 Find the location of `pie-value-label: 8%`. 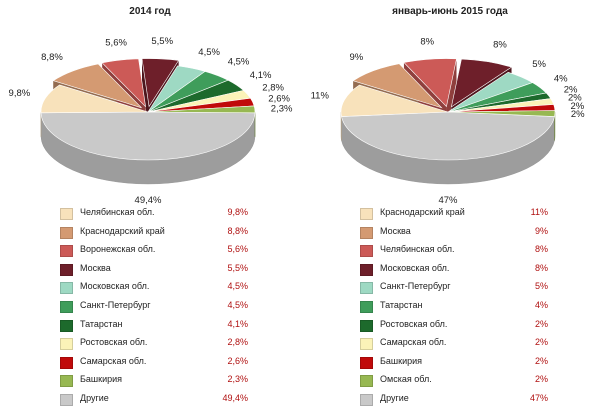

pie-value-label: 8% is located at coordinates (500, 45).